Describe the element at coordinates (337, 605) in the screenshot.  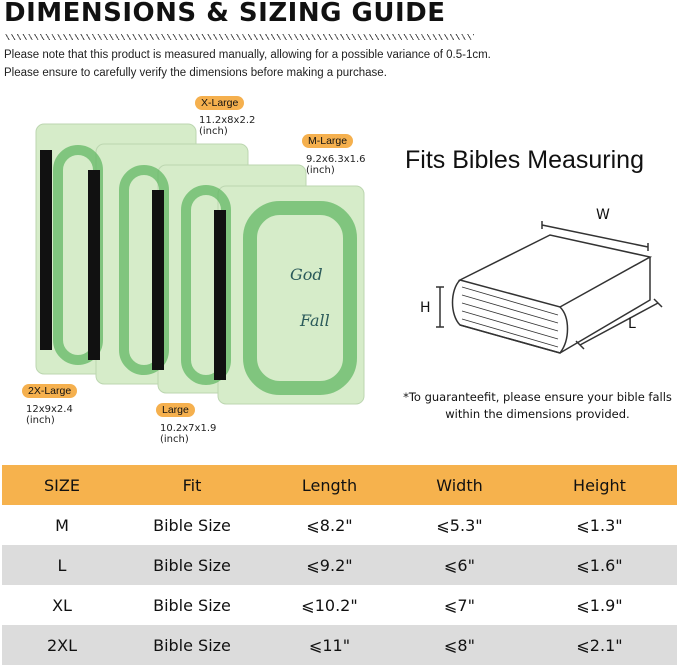
I see `table-row: XL Bible Size ⩽10.2" ⩽7" ⩽1.9"` at that location.